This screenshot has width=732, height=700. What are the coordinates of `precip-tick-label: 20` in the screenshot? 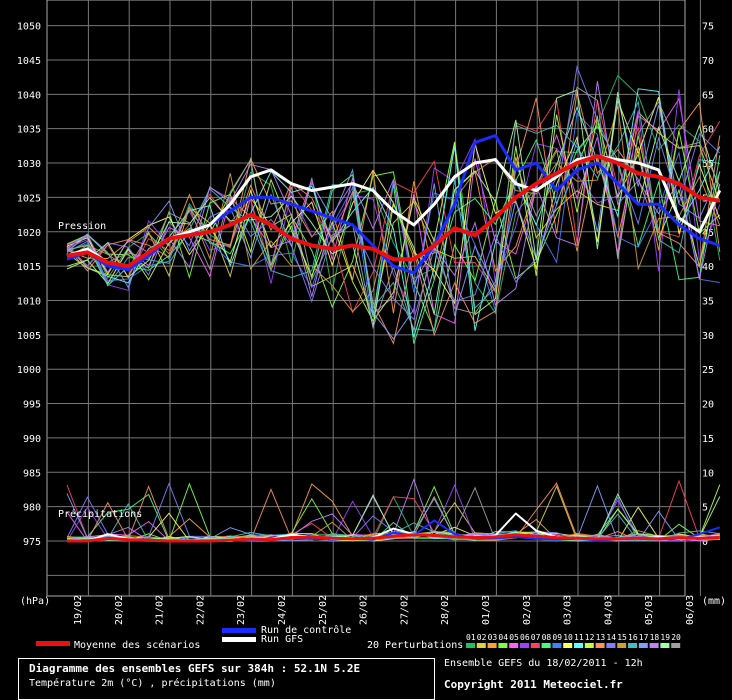 It's located at (708, 405).